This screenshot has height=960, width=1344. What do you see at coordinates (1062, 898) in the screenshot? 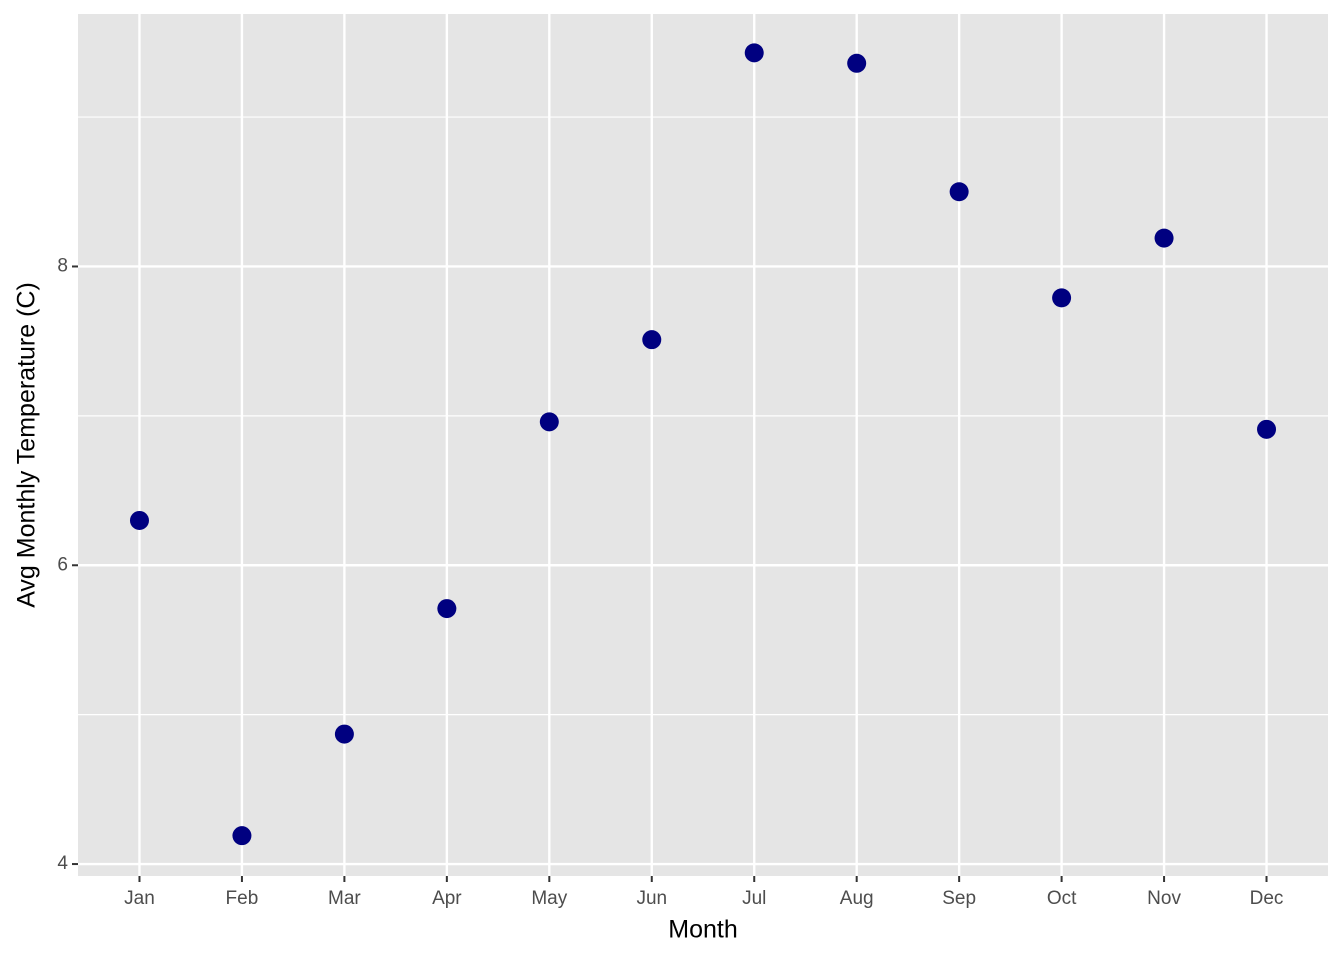
I see `x-tick-label: Oct` at bounding box center [1062, 898].